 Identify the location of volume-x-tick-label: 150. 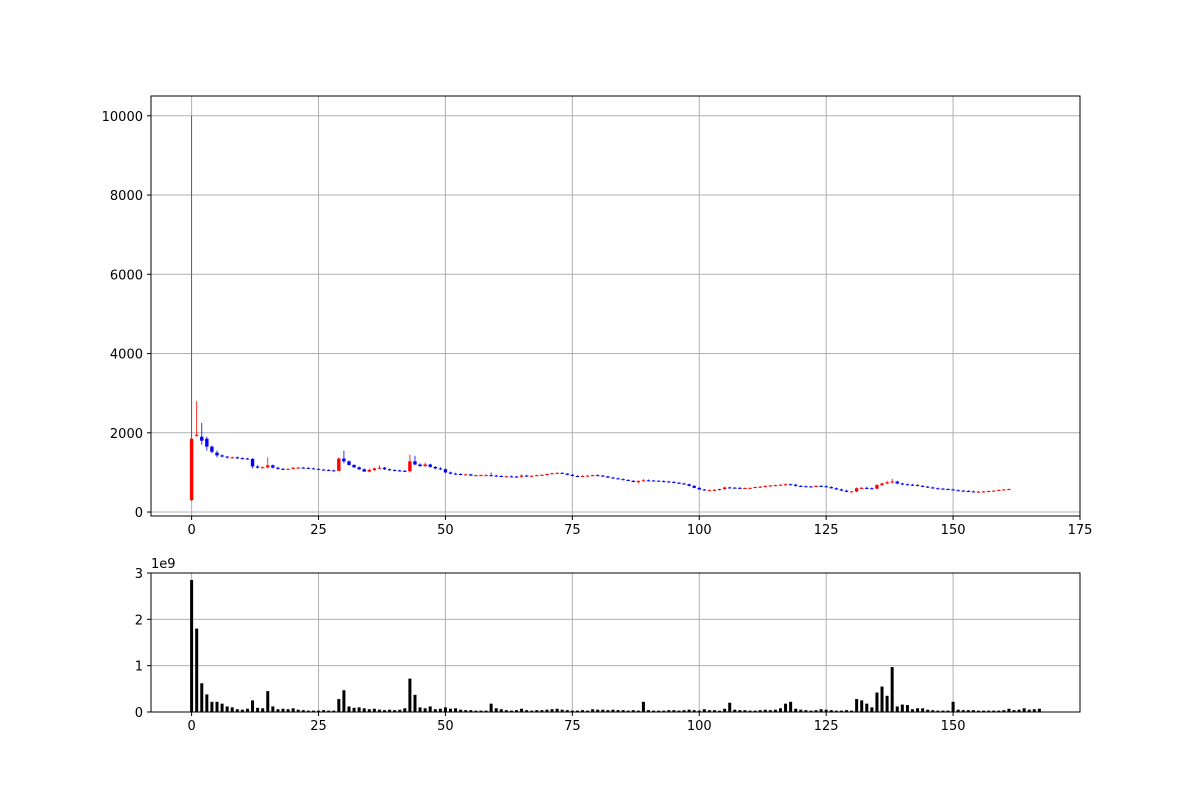
(953, 726).